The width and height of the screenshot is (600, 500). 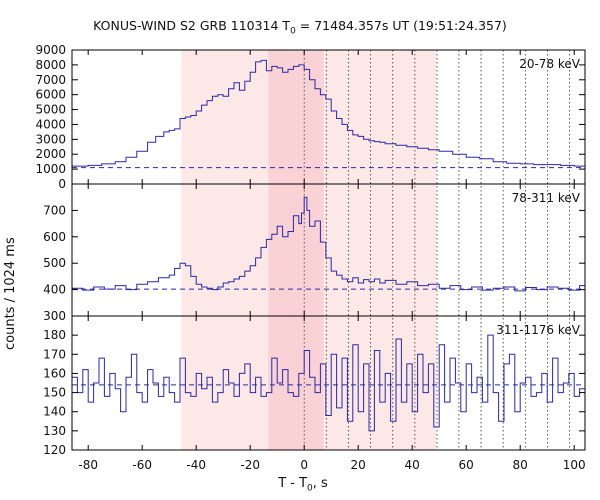 What do you see at coordinates (550, 64) in the screenshot?
I see `energy-band-label: 20-78 keV` at bounding box center [550, 64].